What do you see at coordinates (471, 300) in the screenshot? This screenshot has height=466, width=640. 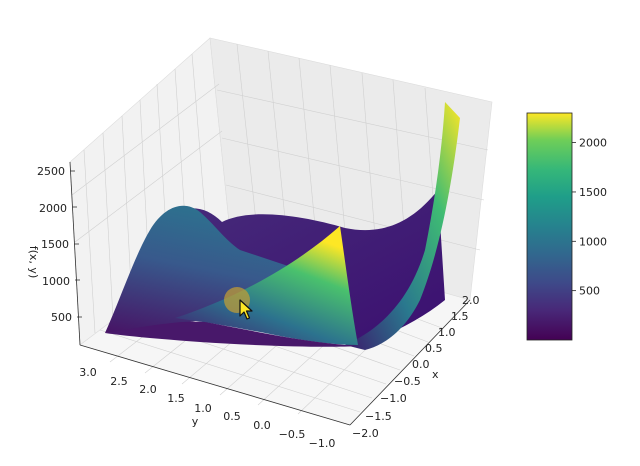 I see `x-tick-label: 2.0` at bounding box center [471, 300].